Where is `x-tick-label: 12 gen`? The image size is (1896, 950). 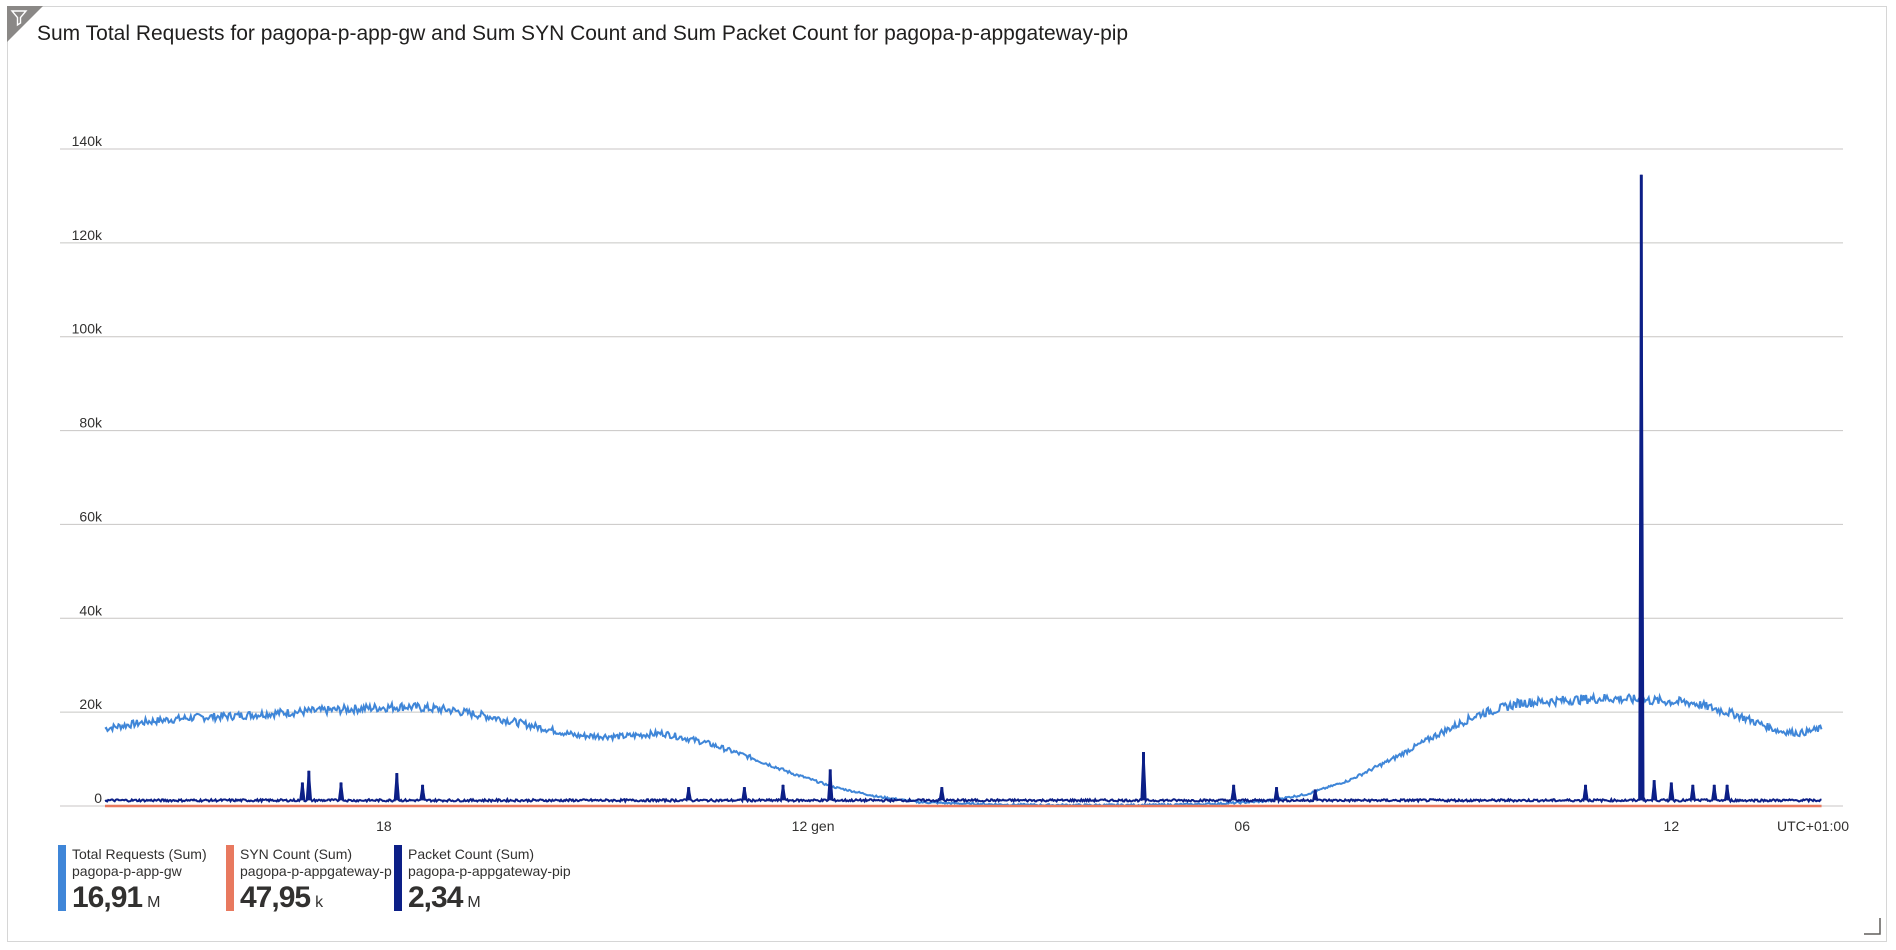
x-tick-label: 12 gen is located at coordinates (813, 826).